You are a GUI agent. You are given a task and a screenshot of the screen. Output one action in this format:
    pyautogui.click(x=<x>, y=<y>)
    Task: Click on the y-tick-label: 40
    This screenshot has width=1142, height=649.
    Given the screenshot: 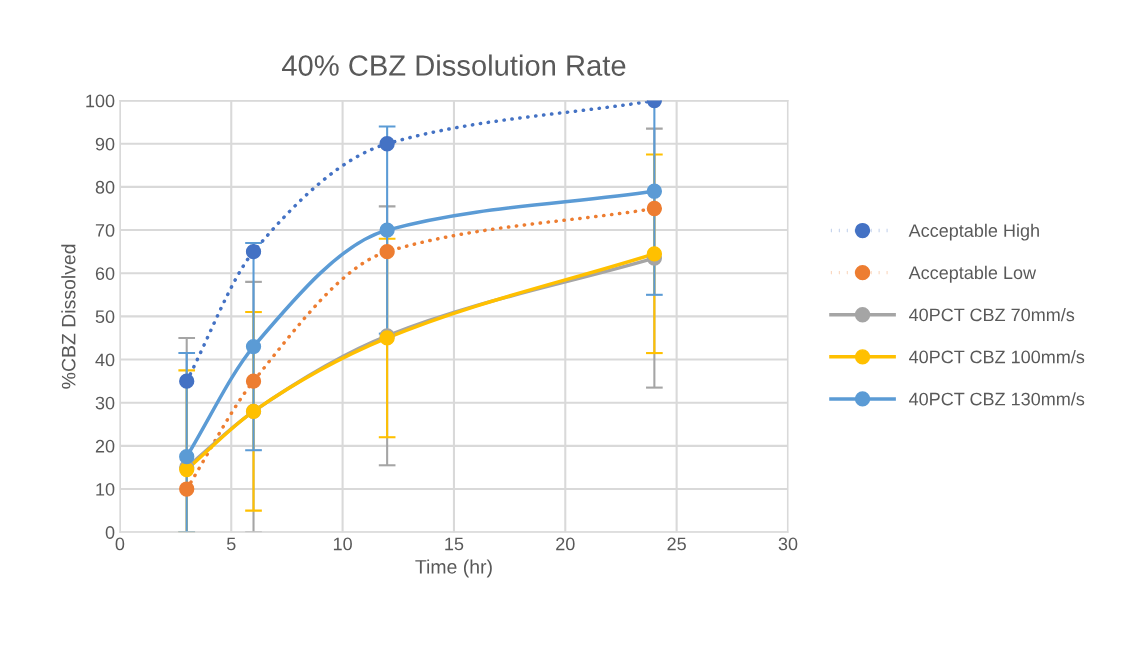 What is the action you would take?
    pyautogui.click(x=105, y=360)
    